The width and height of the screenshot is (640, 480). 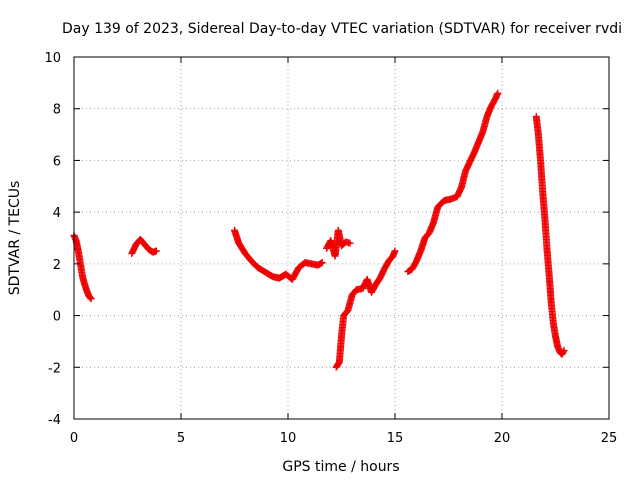 What do you see at coordinates (57, 213) in the screenshot?
I see `y-tick-label: 4` at bounding box center [57, 213].